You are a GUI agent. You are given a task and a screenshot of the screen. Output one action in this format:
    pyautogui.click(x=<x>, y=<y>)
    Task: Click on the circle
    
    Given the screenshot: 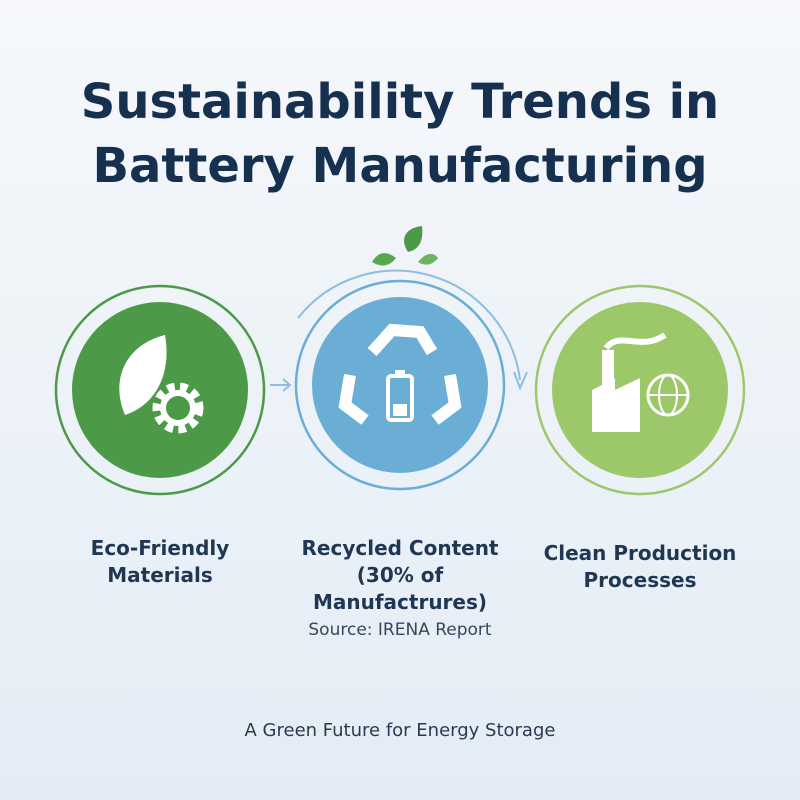 What is the action you would take?
    pyautogui.click(x=400, y=385)
    